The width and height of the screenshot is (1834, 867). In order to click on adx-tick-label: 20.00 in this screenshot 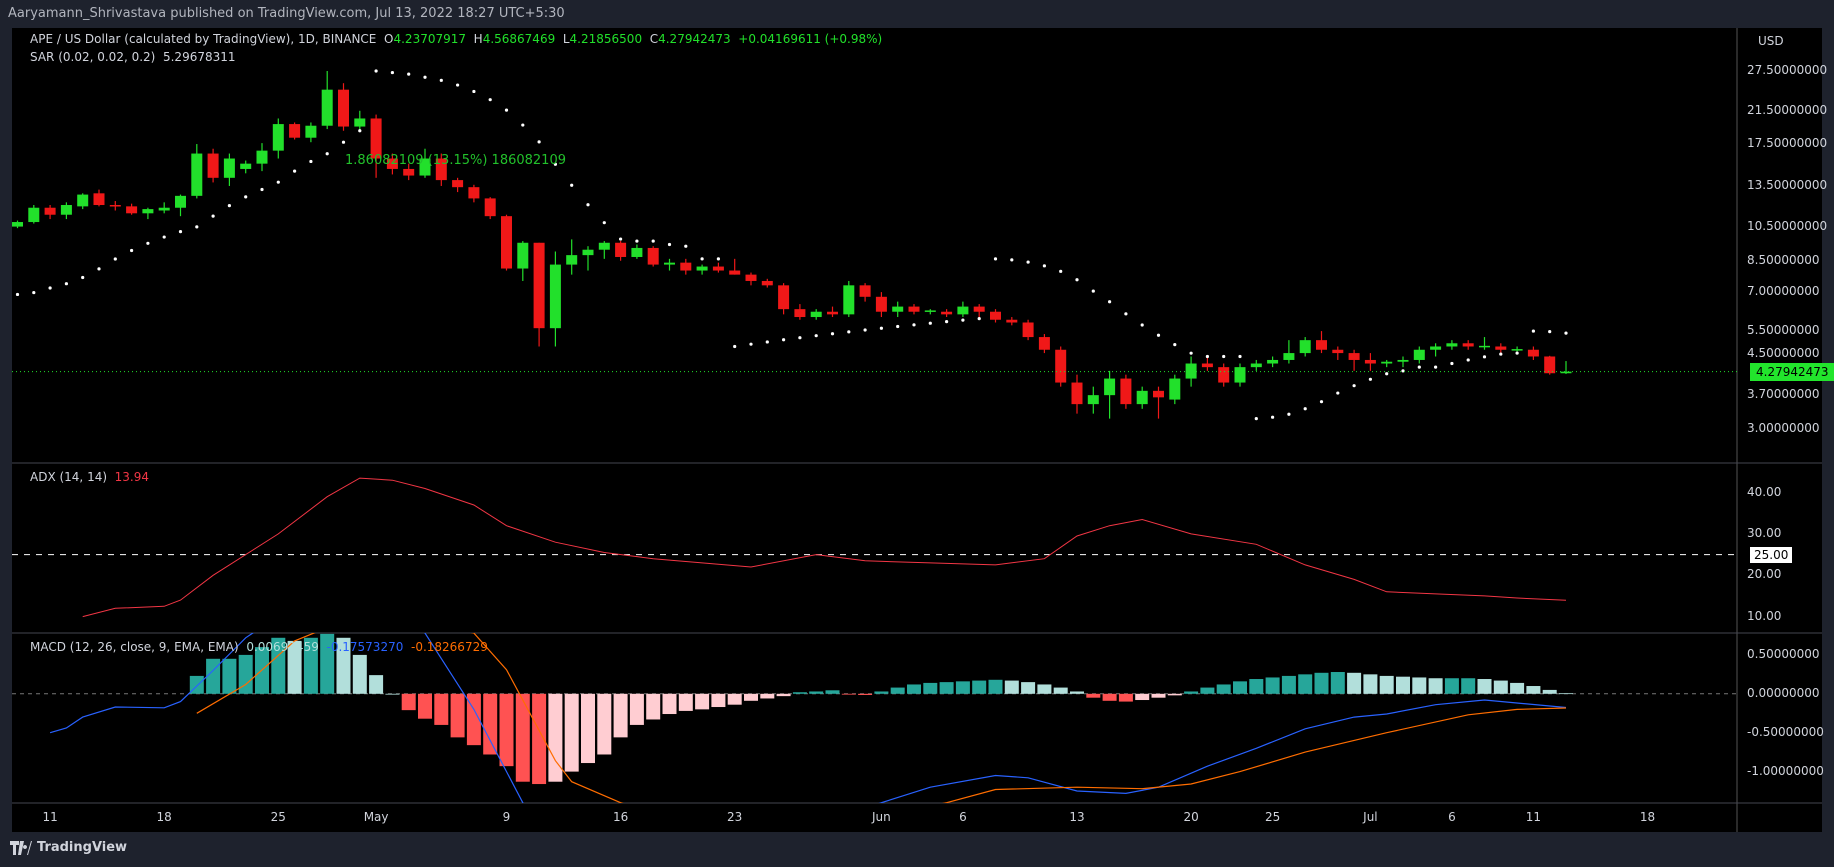, I will do `click(1764, 574)`.